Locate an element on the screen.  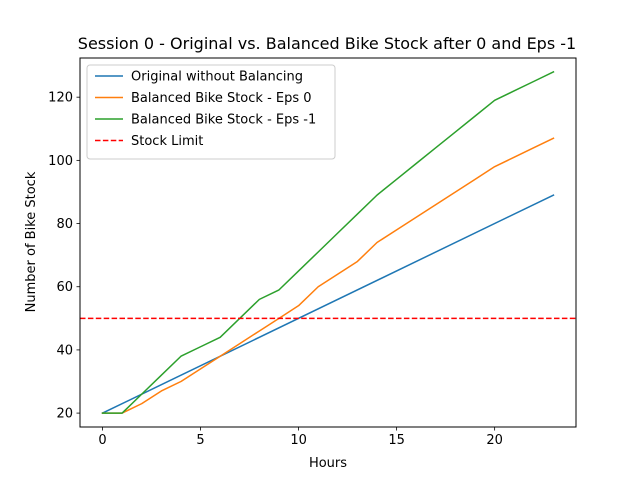
legend-label: Balanced Bike Stock - Eps -1 is located at coordinates (223, 120).